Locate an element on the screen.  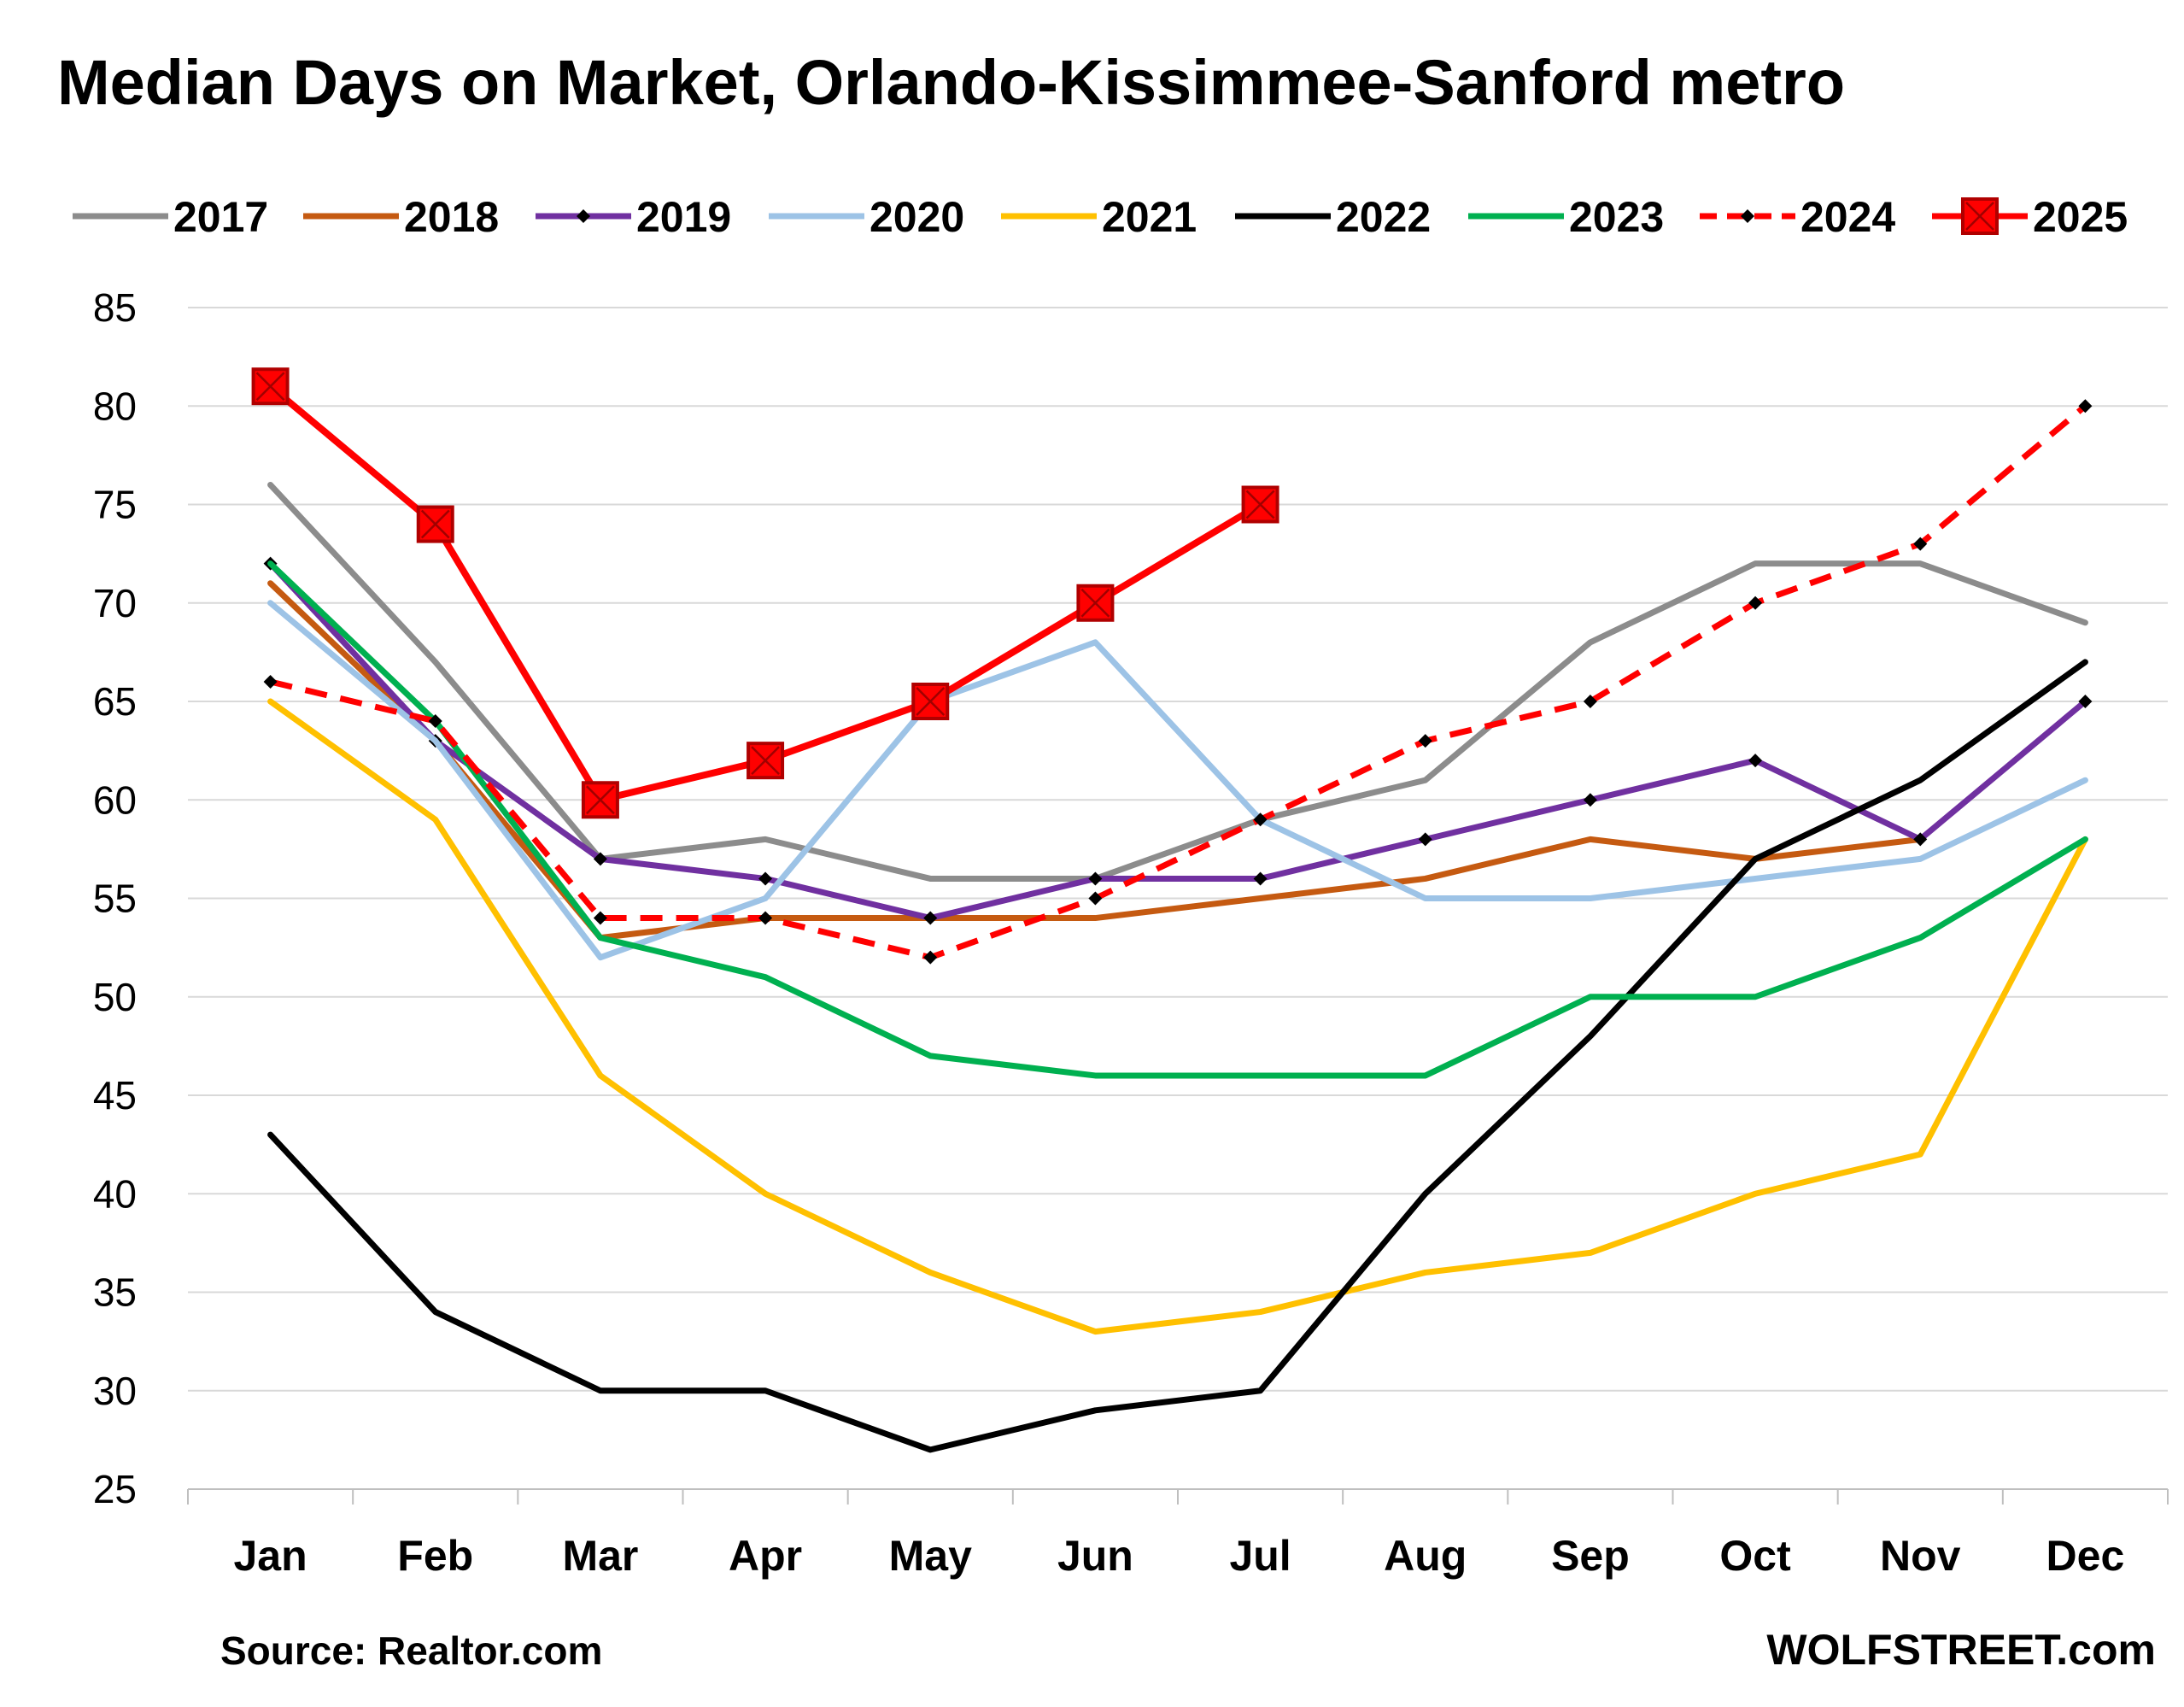
y-tick-label: 25 is located at coordinates (115, 1489).